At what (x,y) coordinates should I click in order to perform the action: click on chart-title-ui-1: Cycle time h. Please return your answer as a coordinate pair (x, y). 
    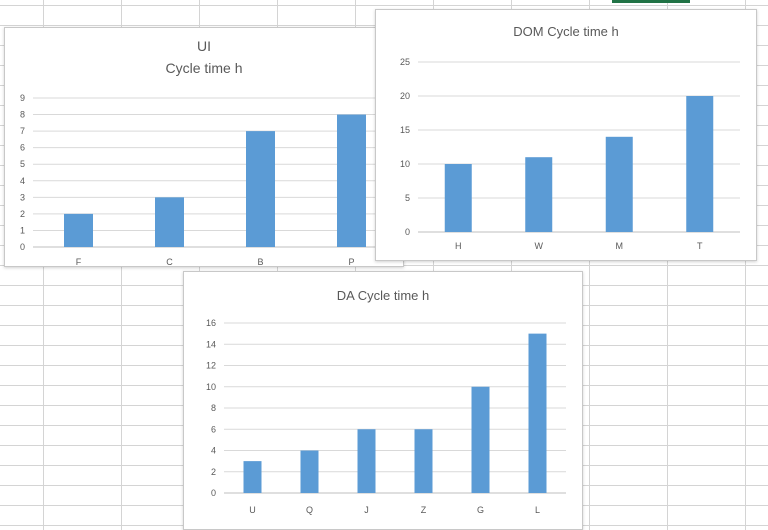
    Looking at the image, I should click on (203, 68).